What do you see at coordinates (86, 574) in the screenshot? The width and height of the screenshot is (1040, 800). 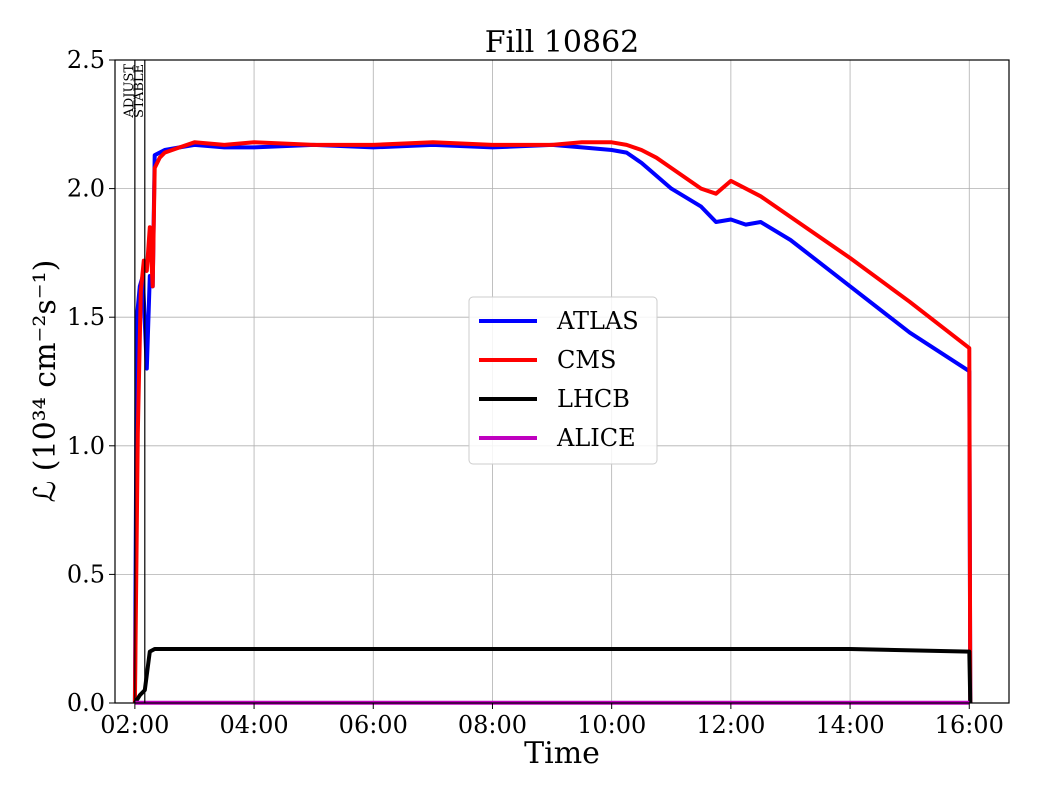 I see `y-tick-label: 0.5` at bounding box center [86, 574].